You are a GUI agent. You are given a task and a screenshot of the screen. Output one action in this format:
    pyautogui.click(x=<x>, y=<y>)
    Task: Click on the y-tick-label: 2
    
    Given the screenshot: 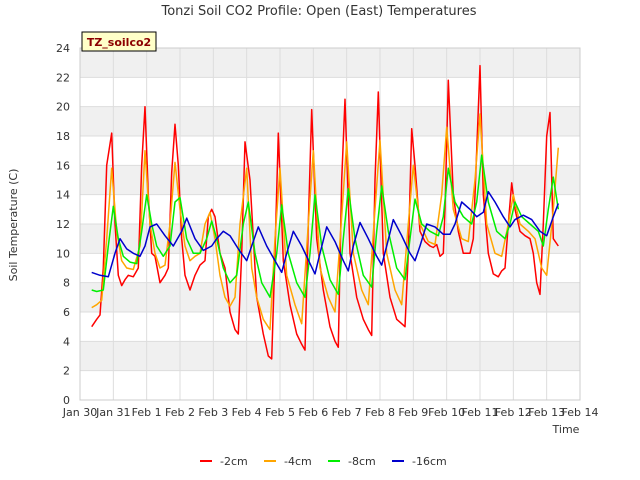 What is the action you would take?
    pyautogui.click(x=66, y=371)
    